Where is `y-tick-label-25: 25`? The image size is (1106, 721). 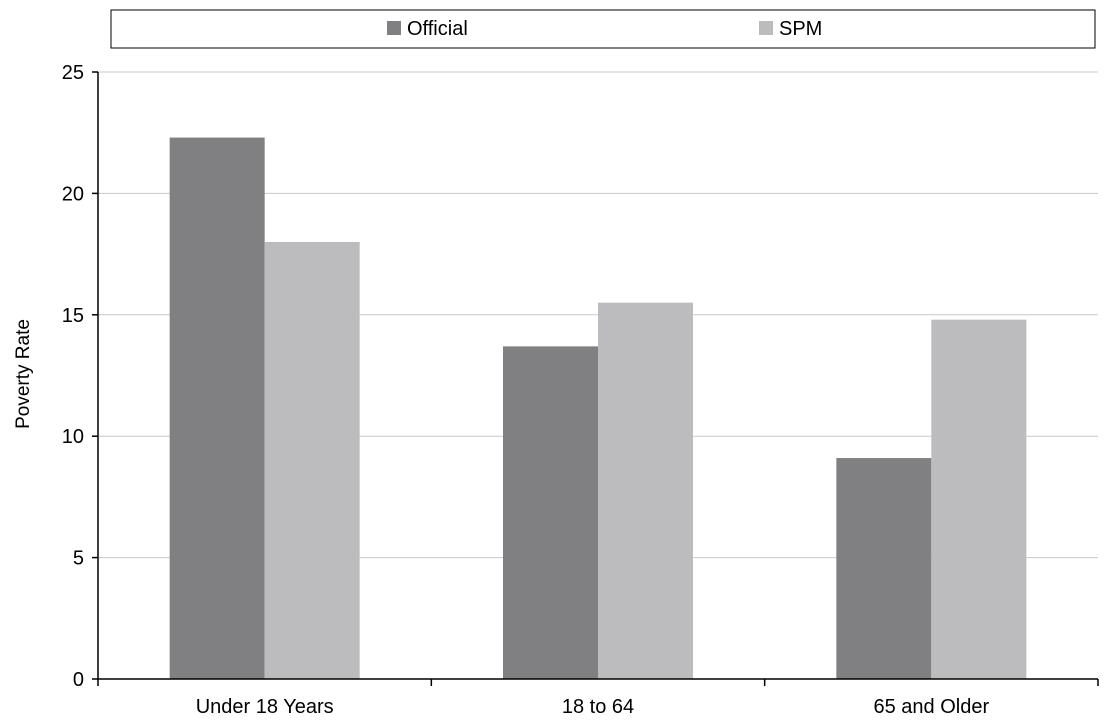 y-tick-label-25: 25 is located at coordinates (73, 73).